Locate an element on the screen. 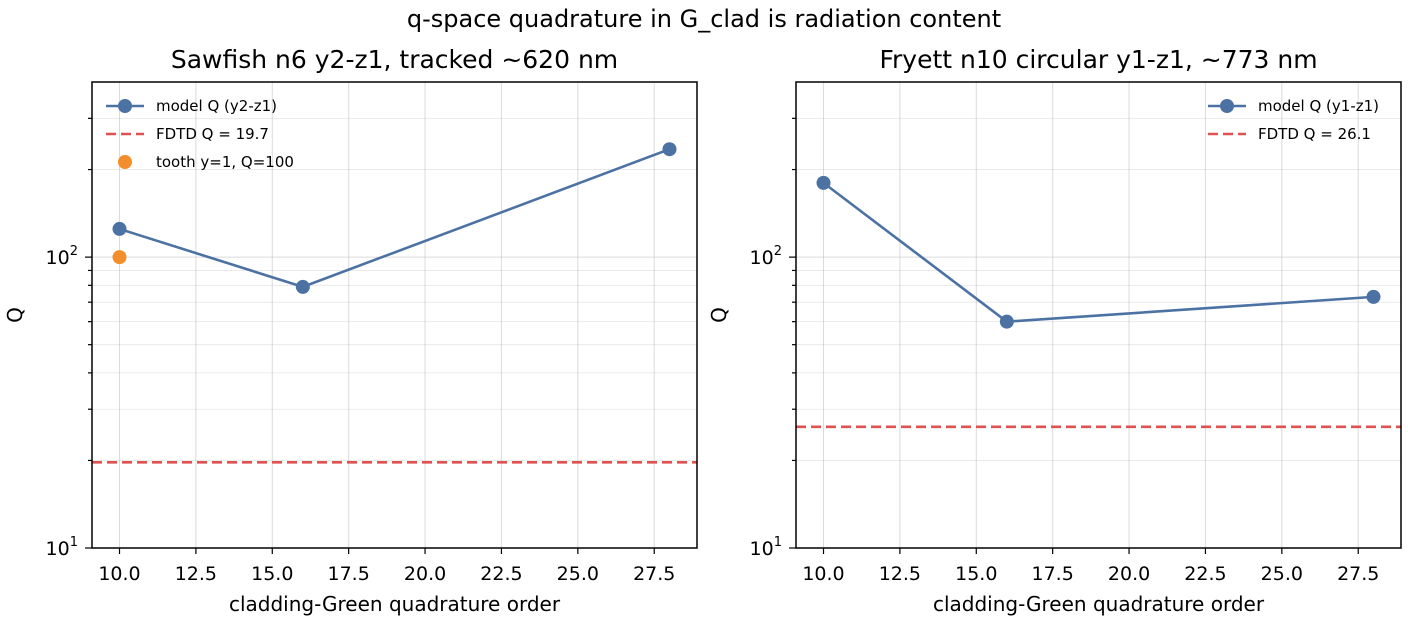 The height and width of the screenshot is (624, 1408). right-chart-x-tick-label: 20.0 is located at coordinates (1129, 574).